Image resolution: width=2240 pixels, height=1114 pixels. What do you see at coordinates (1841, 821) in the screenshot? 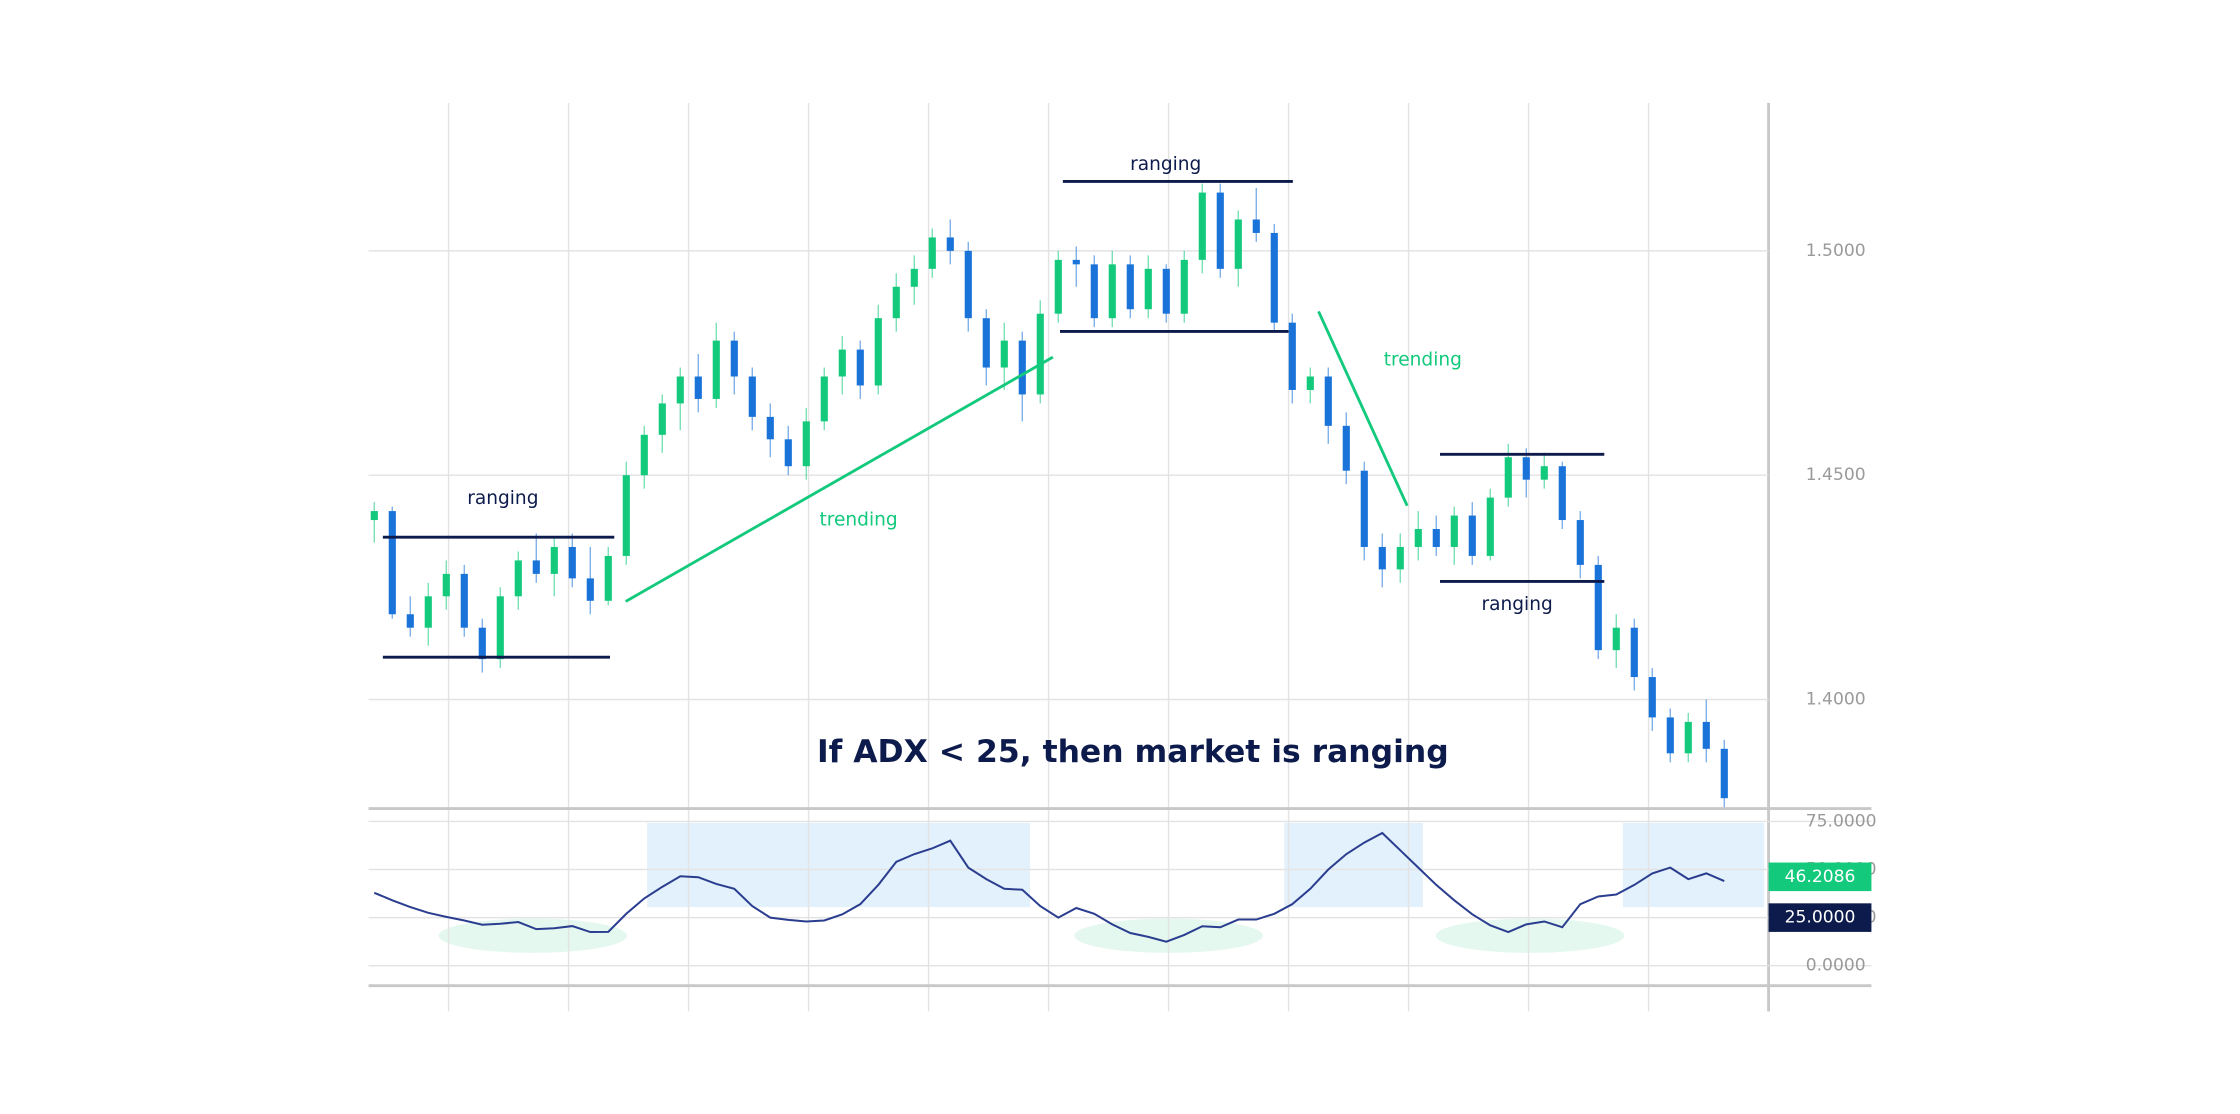
I see `y-tick-label: 75.0000` at bounding box center [1841, 821].